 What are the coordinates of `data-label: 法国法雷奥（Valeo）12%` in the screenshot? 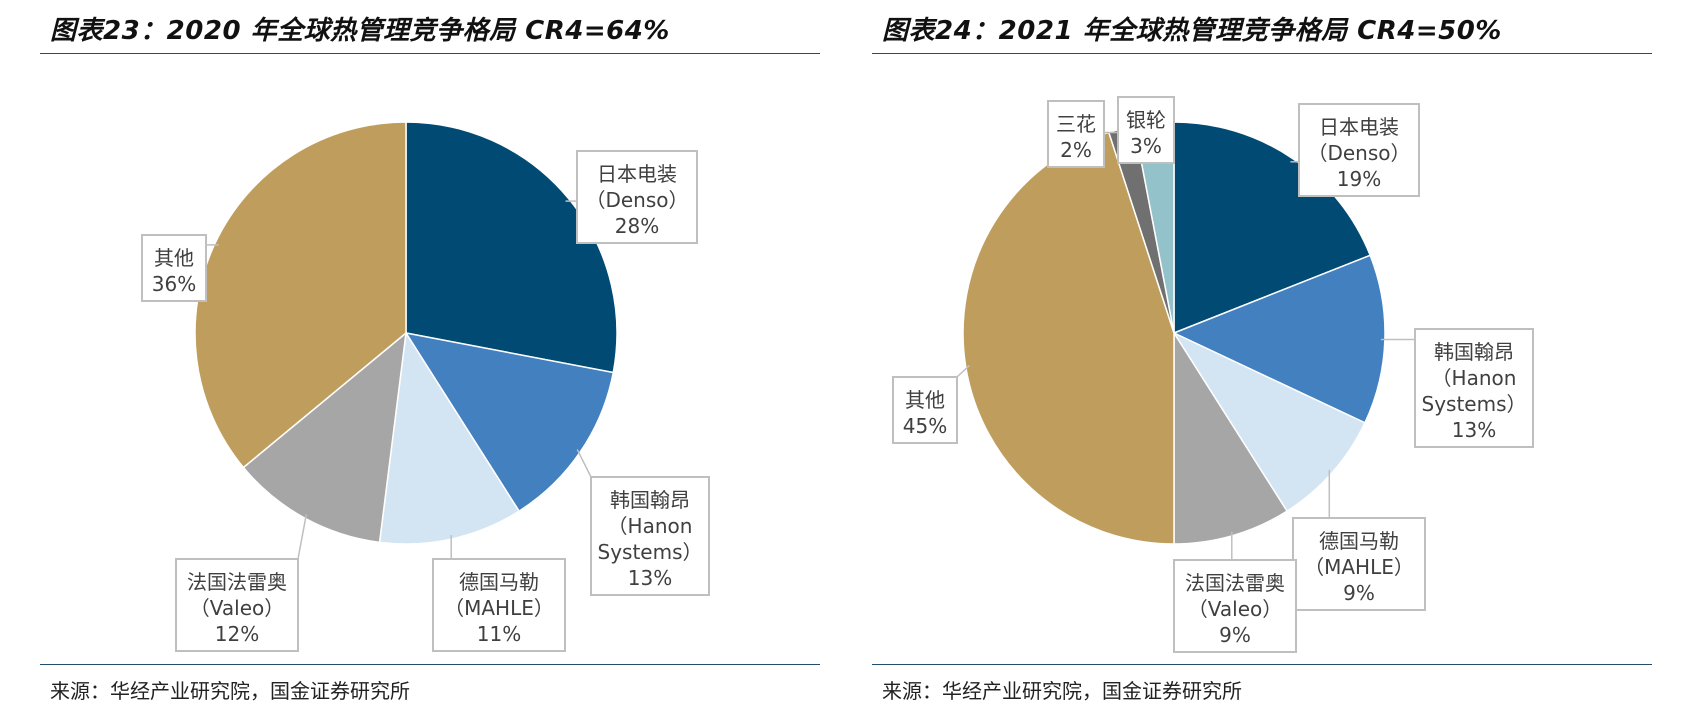 It's located at (237, 605).